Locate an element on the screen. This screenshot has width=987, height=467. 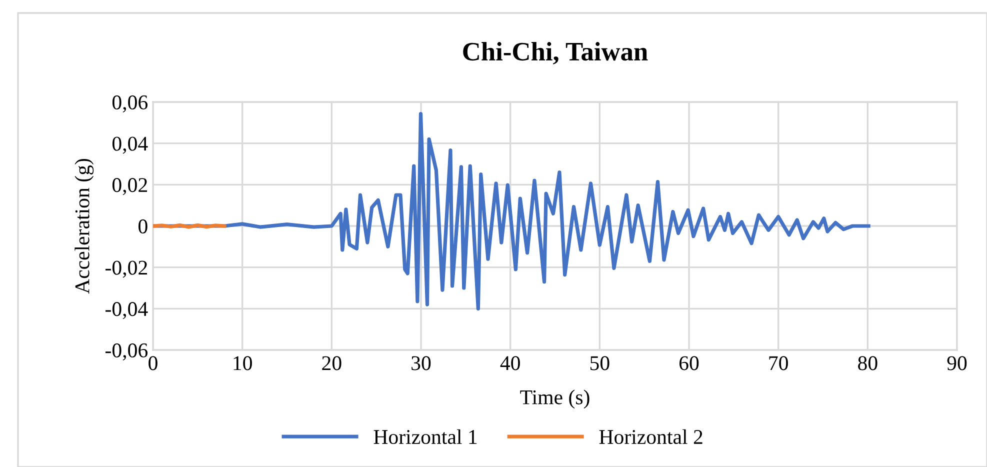
chart-title: Chi-Chi, Taiwan is located at coordinates (555, 53).